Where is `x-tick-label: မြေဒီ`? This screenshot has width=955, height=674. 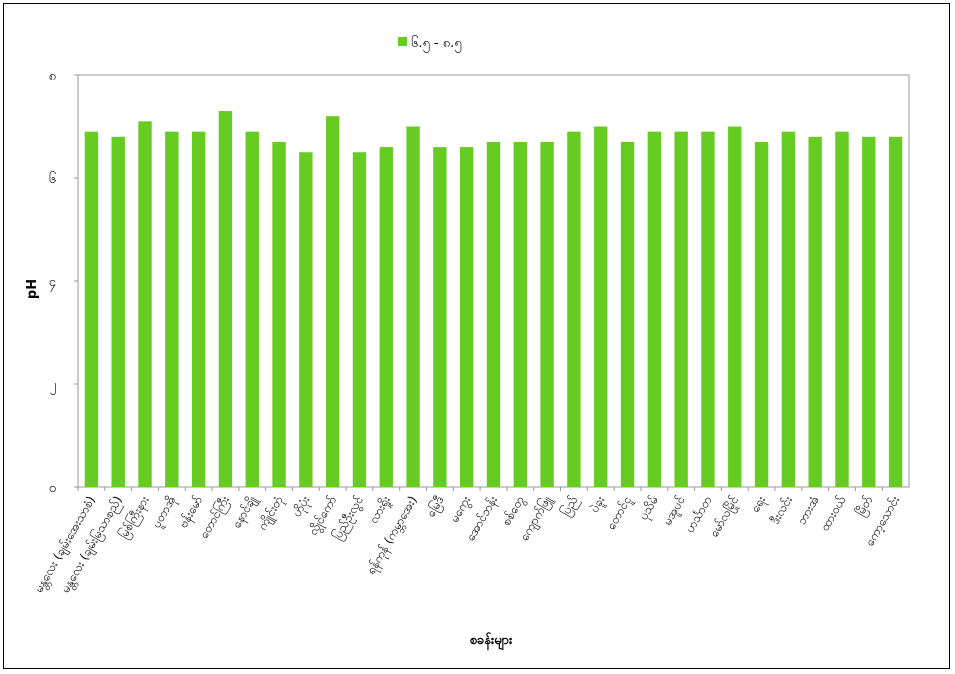 x-tick-label: မြေဒီ is located at coordinates (435, 507).